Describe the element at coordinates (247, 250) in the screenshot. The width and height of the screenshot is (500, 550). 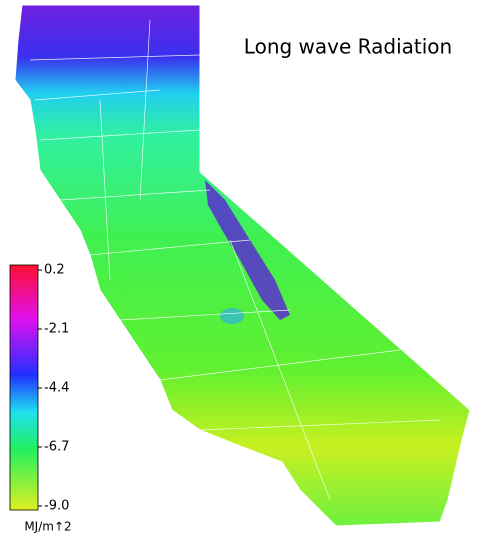
I see `sierra-region` at that location.